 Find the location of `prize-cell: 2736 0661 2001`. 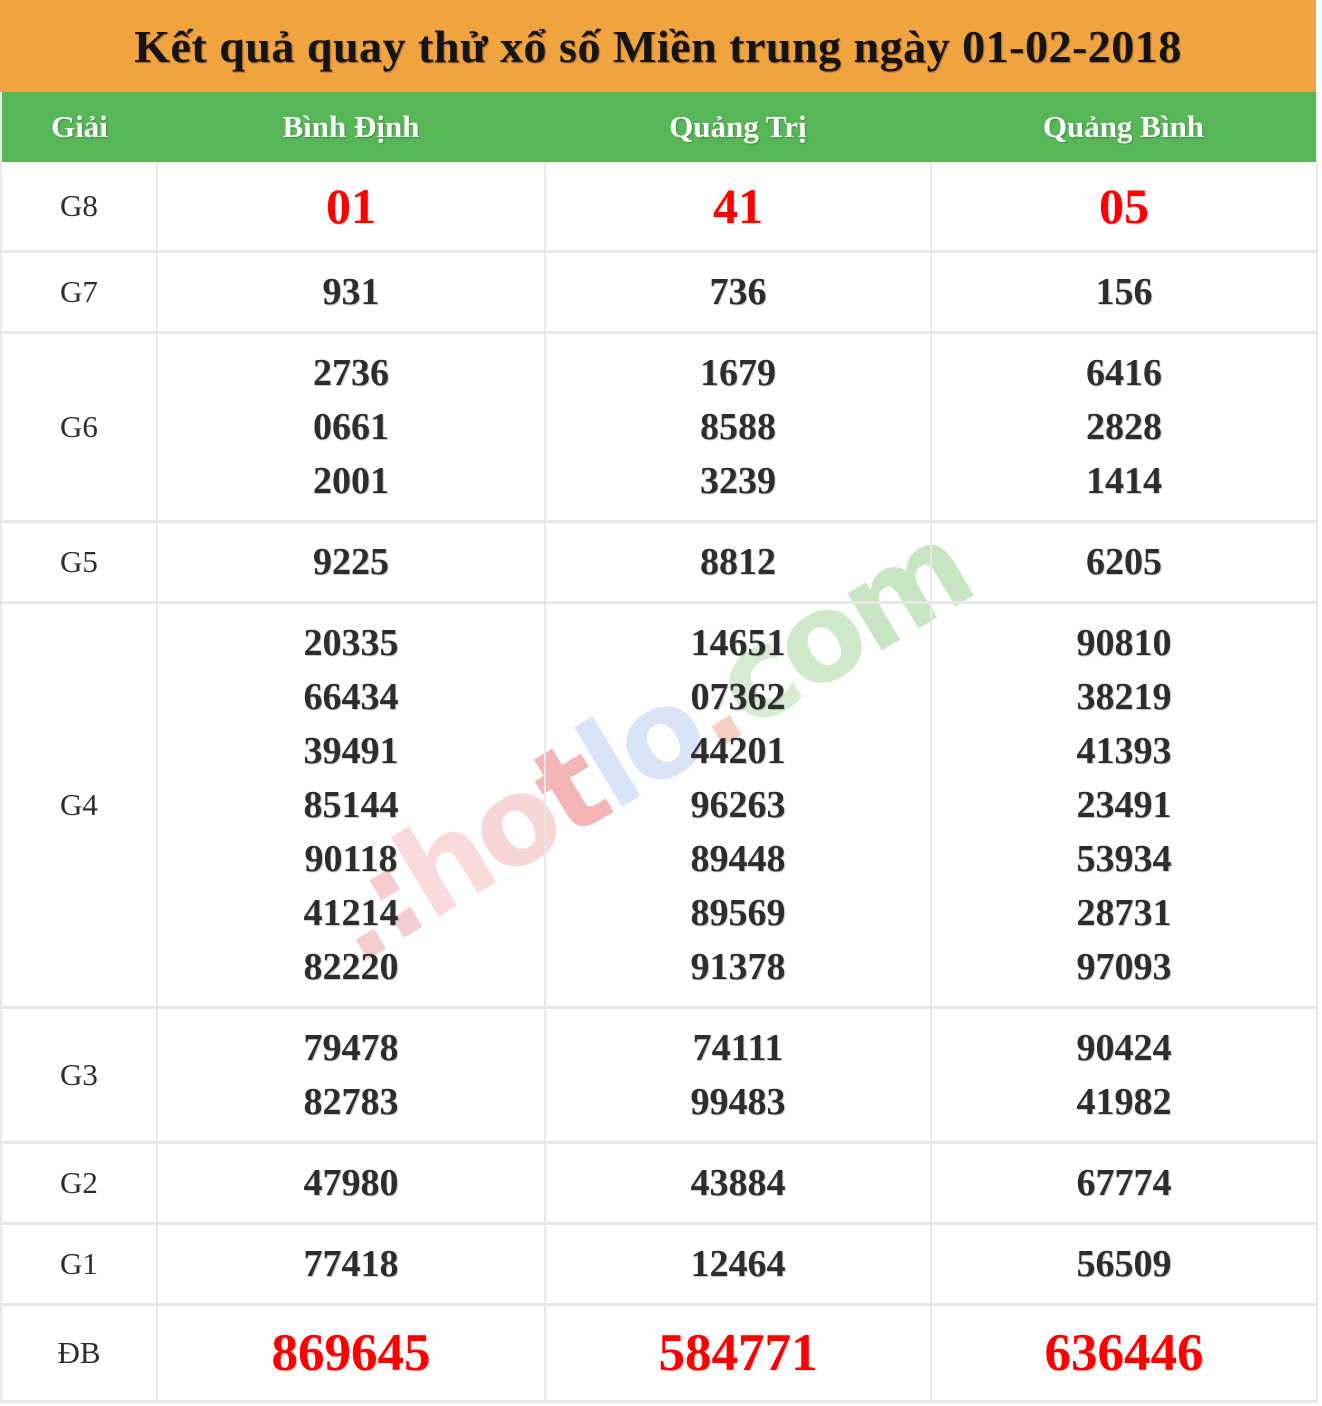

prize-cell: 2736 0661 2001 is located at coordinates (350, 427).